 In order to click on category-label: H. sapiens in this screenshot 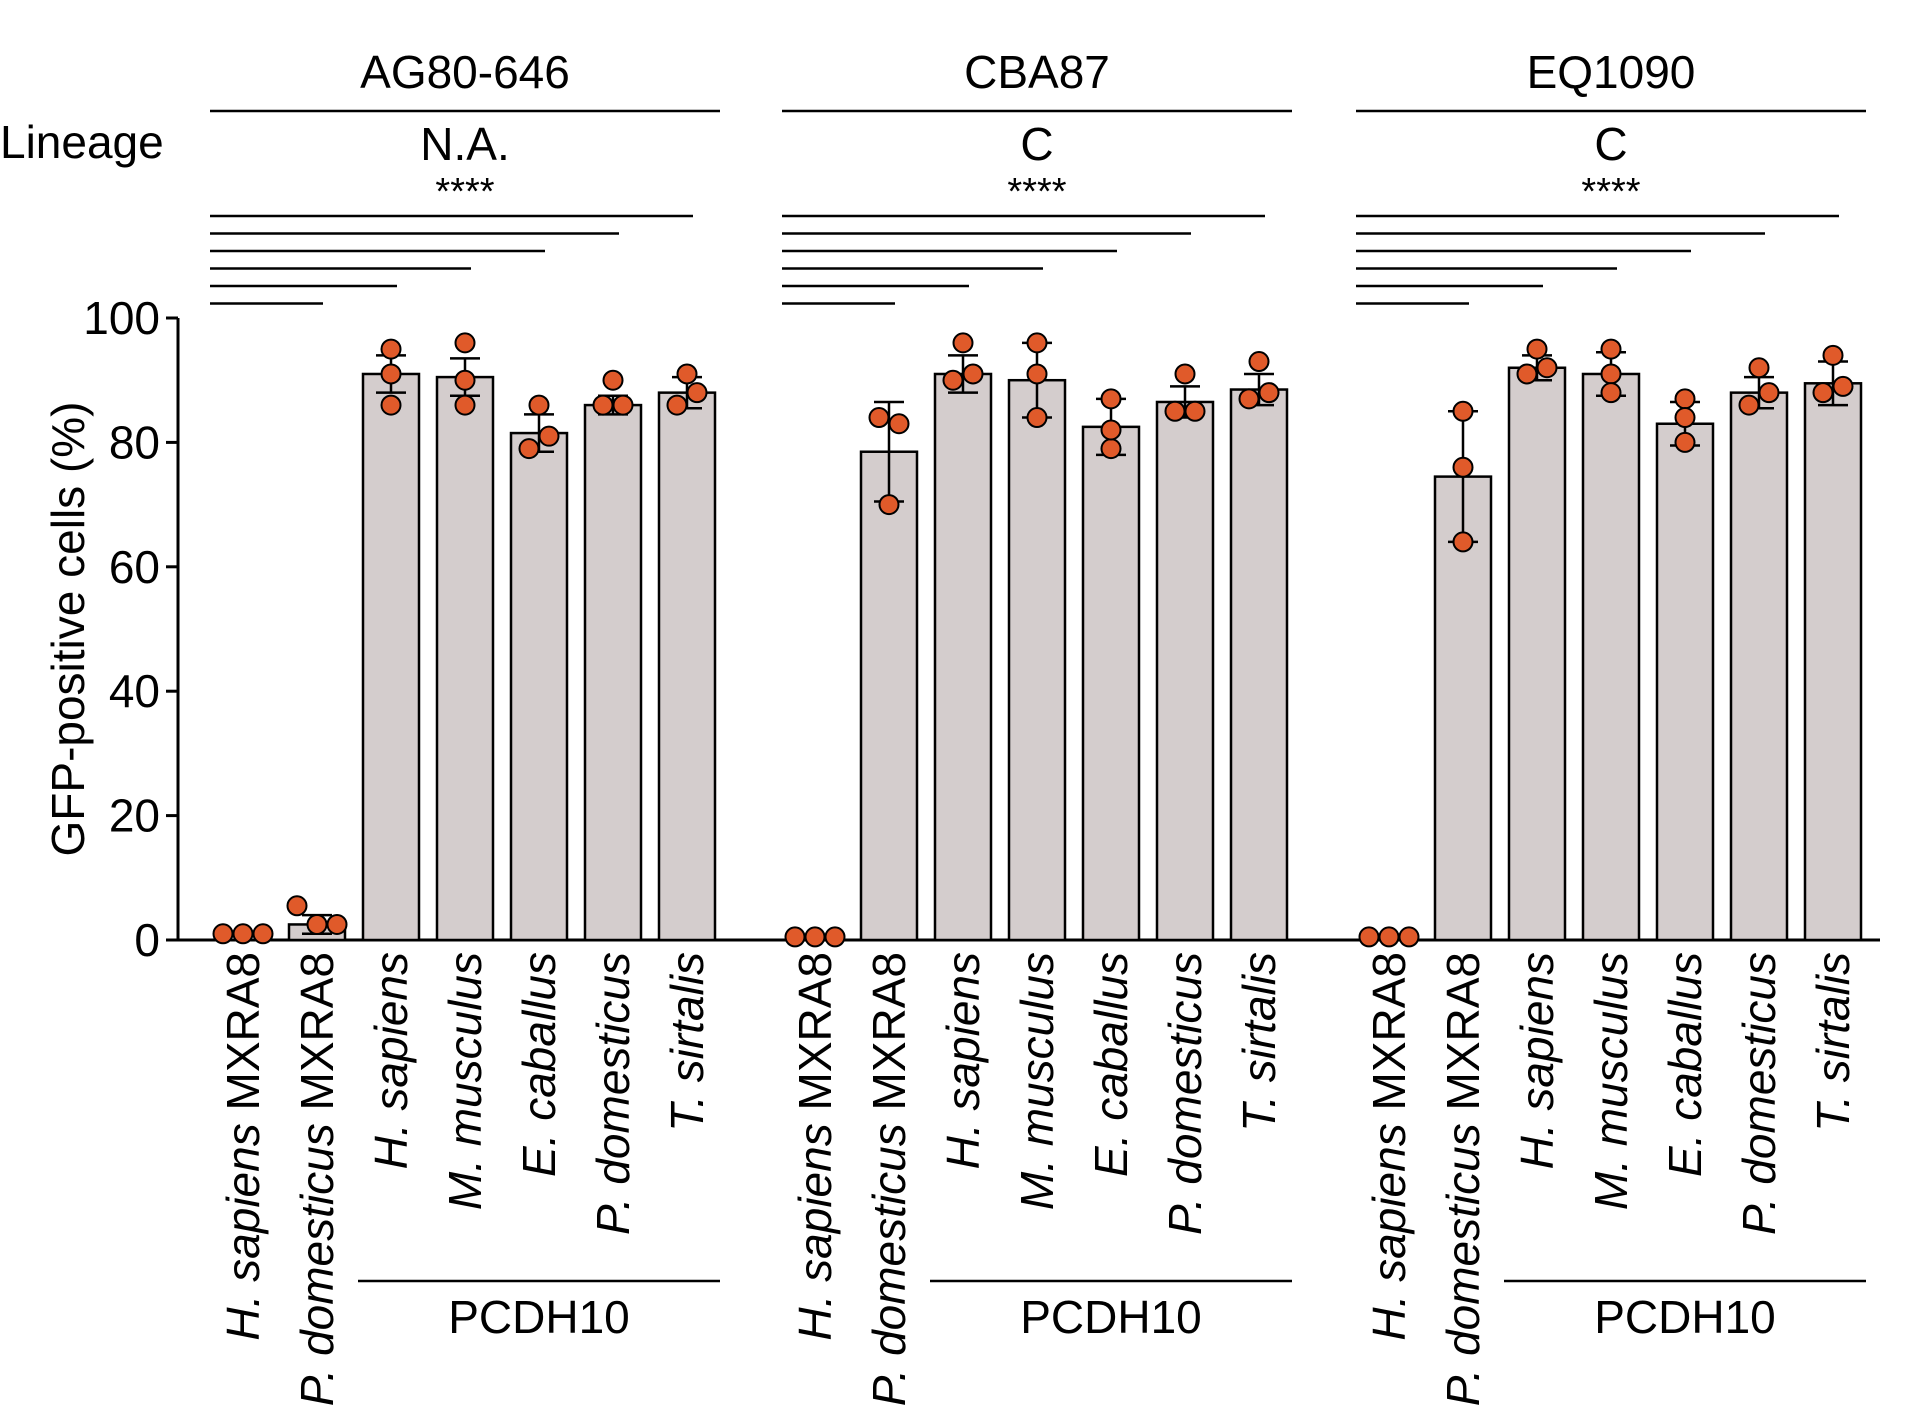, I will do `click(1537, 1060)`.